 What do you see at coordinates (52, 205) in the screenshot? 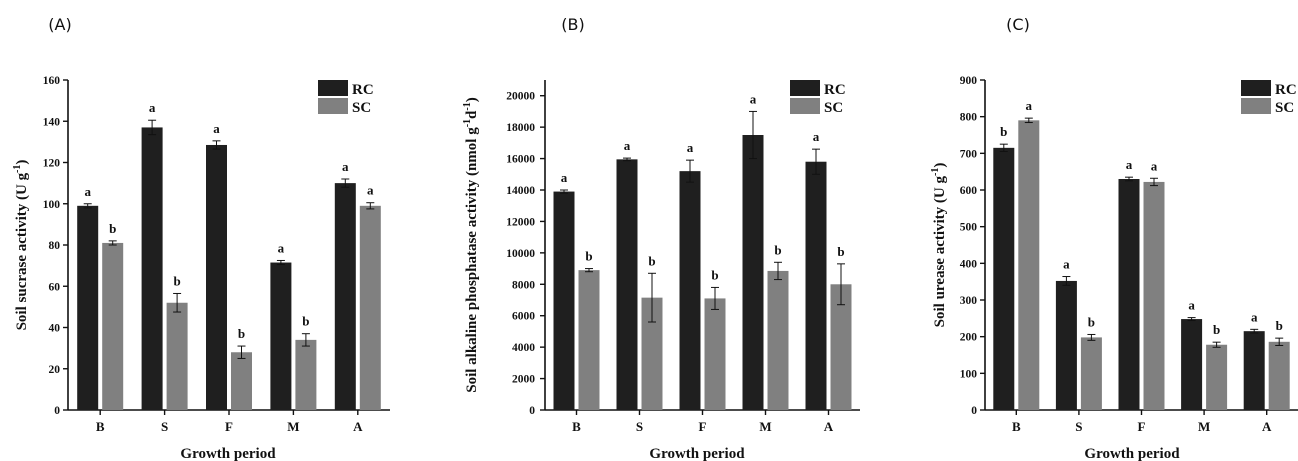
I see `y-tick-label: 100` at bounding box center [52, 205].